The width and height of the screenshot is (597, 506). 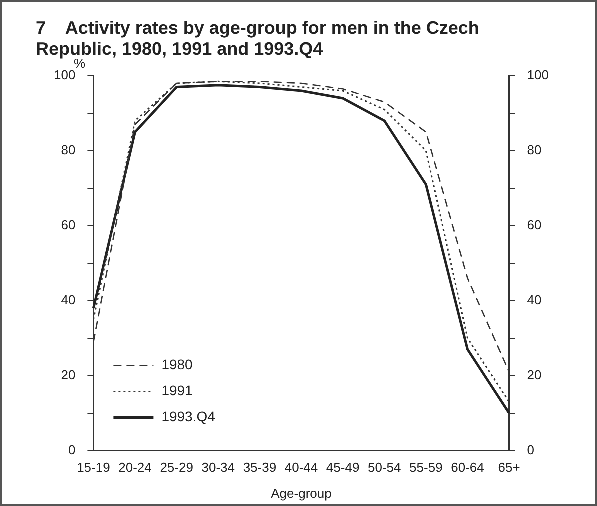 I want to click on y2-tick-label: 100, so click(x=538, y=75).